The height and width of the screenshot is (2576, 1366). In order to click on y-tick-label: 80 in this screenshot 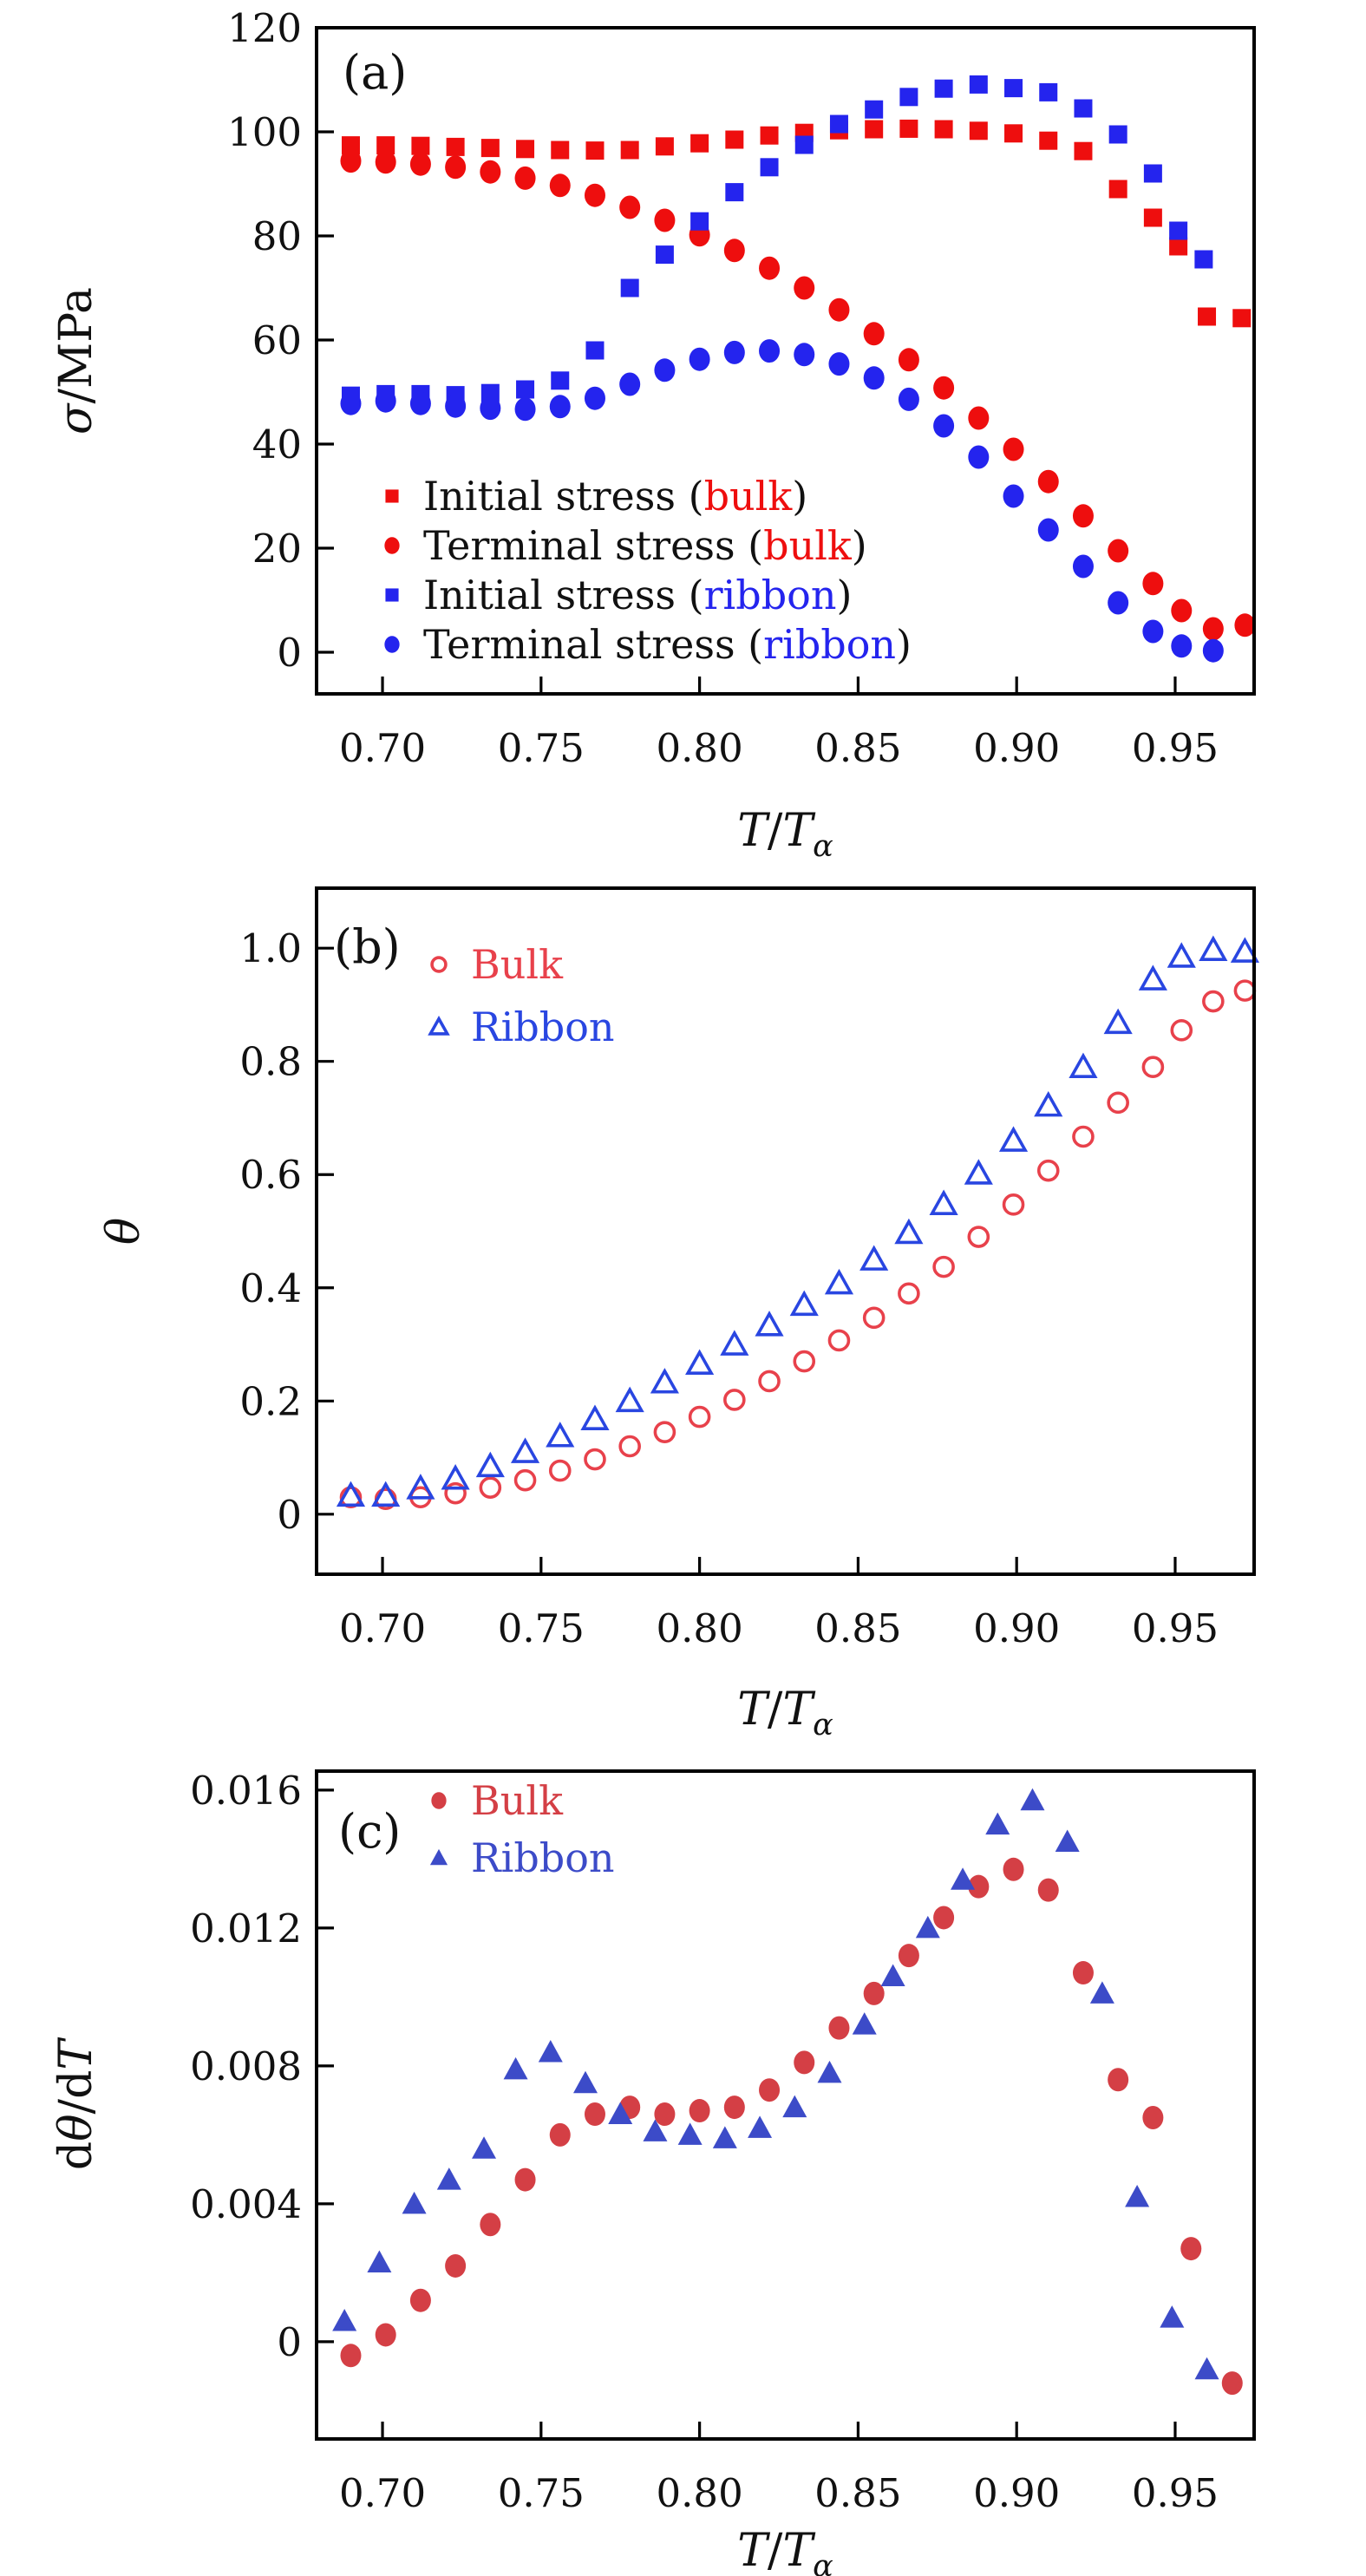, I will do `click(277, 236)`.